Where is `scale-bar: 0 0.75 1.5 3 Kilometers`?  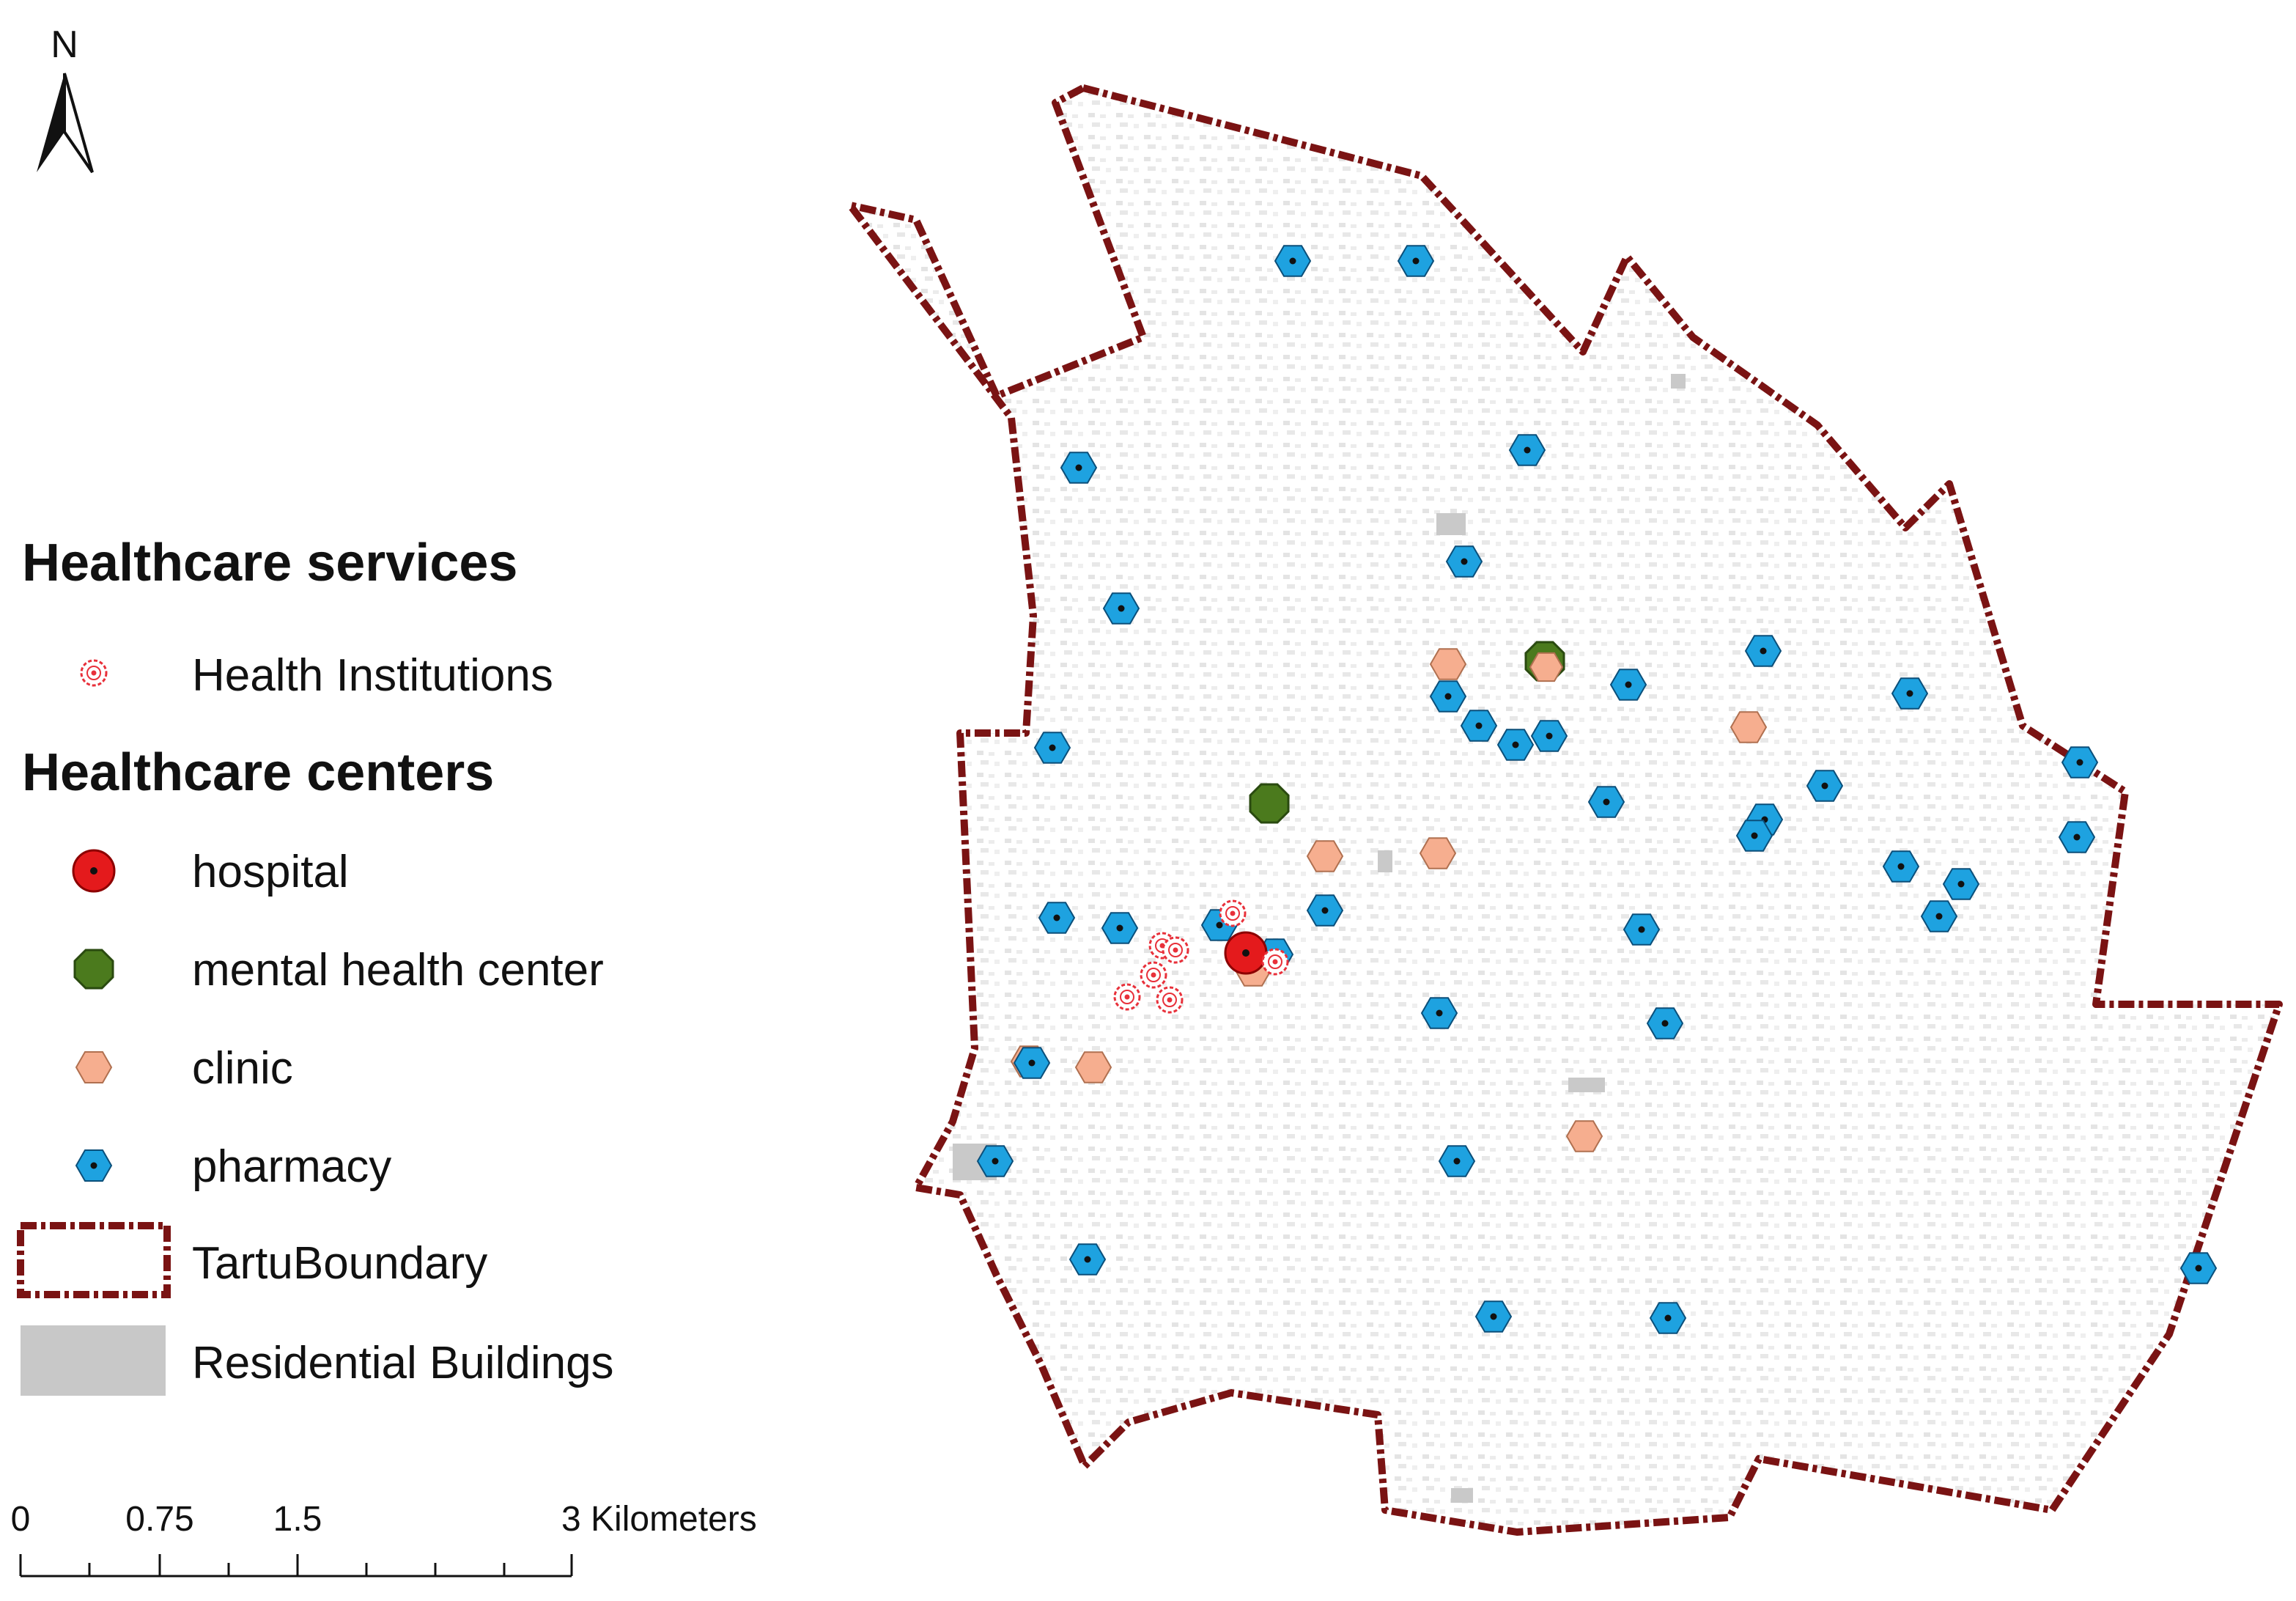 scale-bar: 0 0.75 1.5 3 Kilometers is located at coordinates (384, 1539).